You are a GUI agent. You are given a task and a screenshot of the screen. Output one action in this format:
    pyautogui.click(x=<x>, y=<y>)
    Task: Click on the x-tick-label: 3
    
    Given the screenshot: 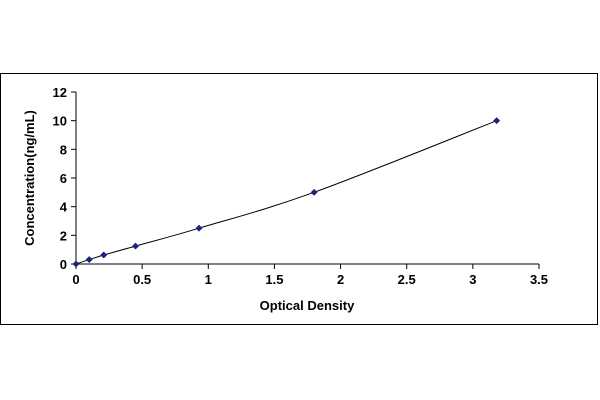 What is the action you would take?
    pyautogui.click(x=472, y=279)
    